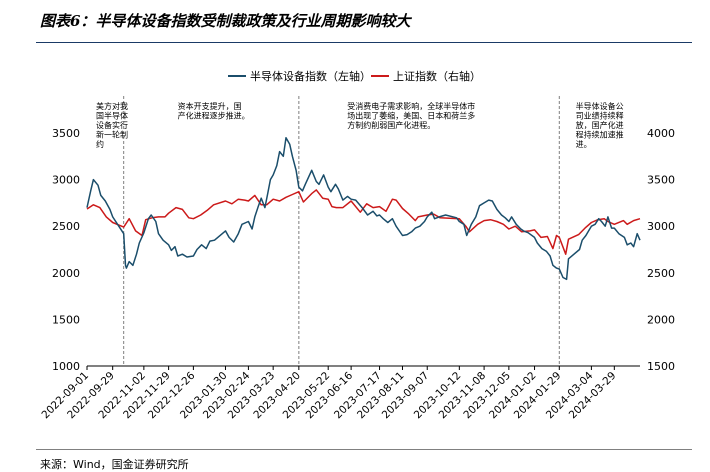  Describe the element at coordinates (600, 106) in the screenshot. I see `annotation-line: 半导体设备公` at that location.